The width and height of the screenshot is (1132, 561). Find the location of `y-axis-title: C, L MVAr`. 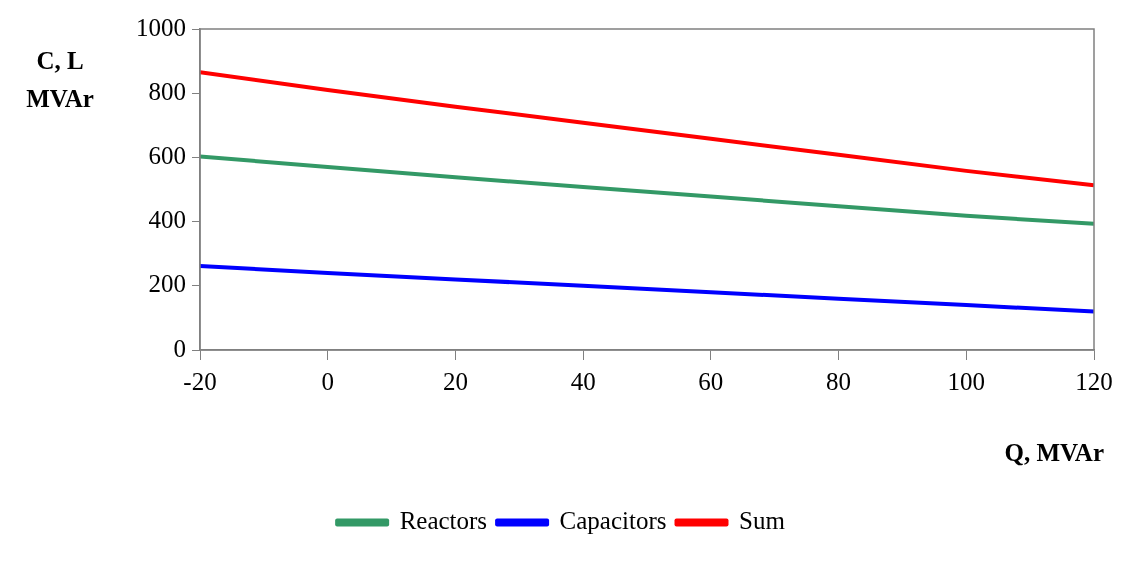

y-axis-title: C, L MVAr is located at coordinates (60, 79).